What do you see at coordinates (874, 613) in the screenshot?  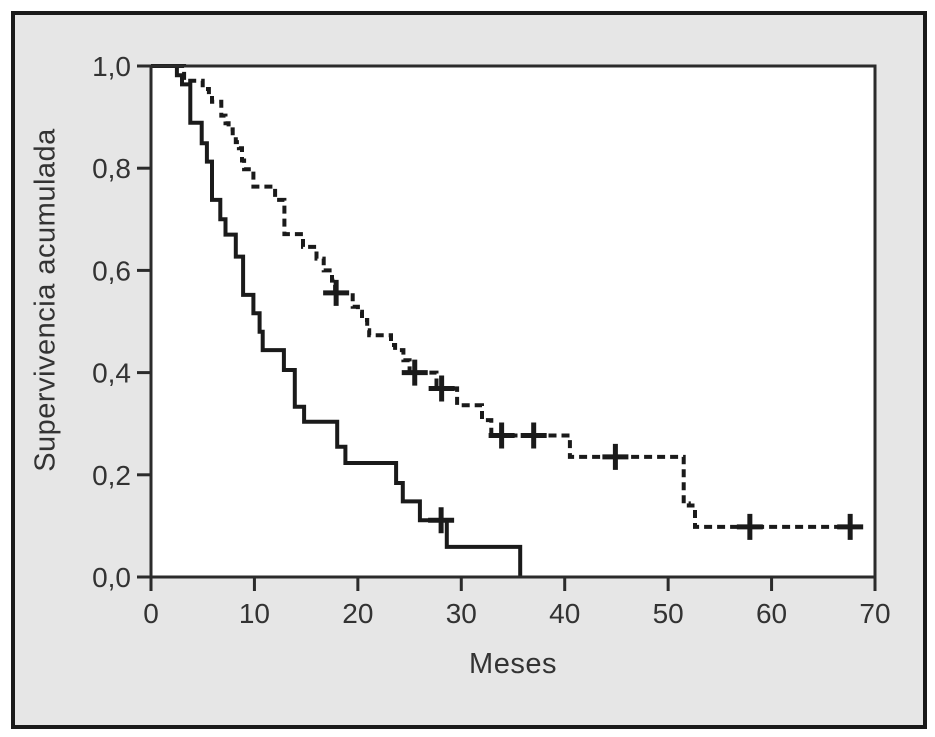 I see `x-tick-label: 70` at bounding box center [874, 613].